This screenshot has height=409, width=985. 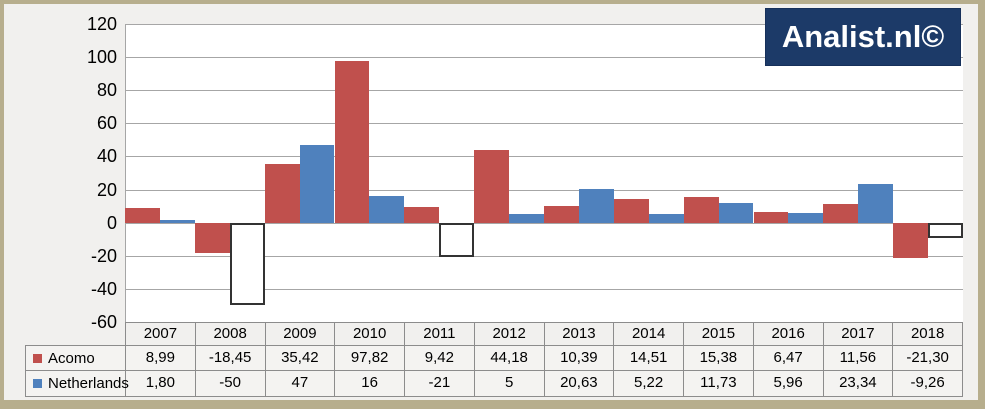 I want to click on value-cell-acomo-2015: 15,38, so click(x=719, y=358).